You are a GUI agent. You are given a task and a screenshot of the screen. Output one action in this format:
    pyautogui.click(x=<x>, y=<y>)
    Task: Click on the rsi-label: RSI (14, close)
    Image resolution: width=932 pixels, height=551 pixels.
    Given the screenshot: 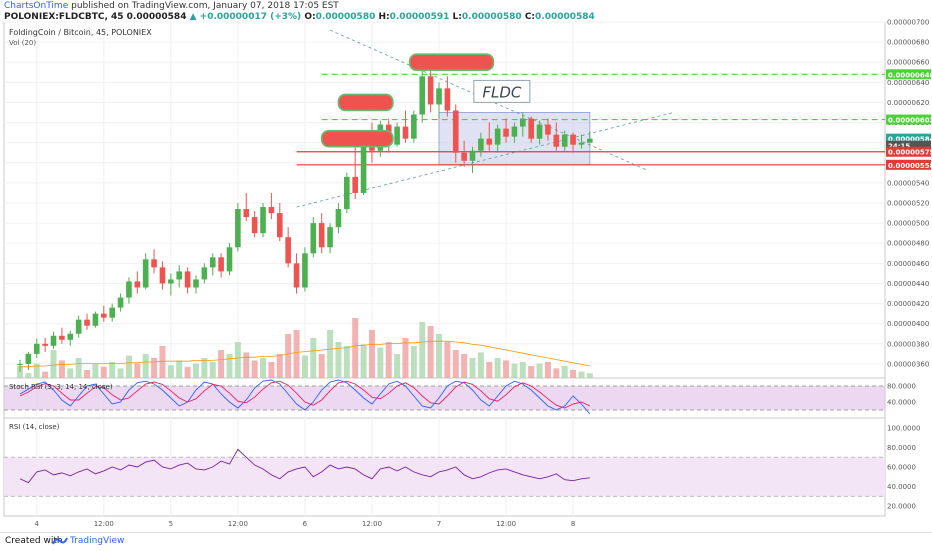 What is the action you would take?
    pyautogui.click(x=34, y=427)
    